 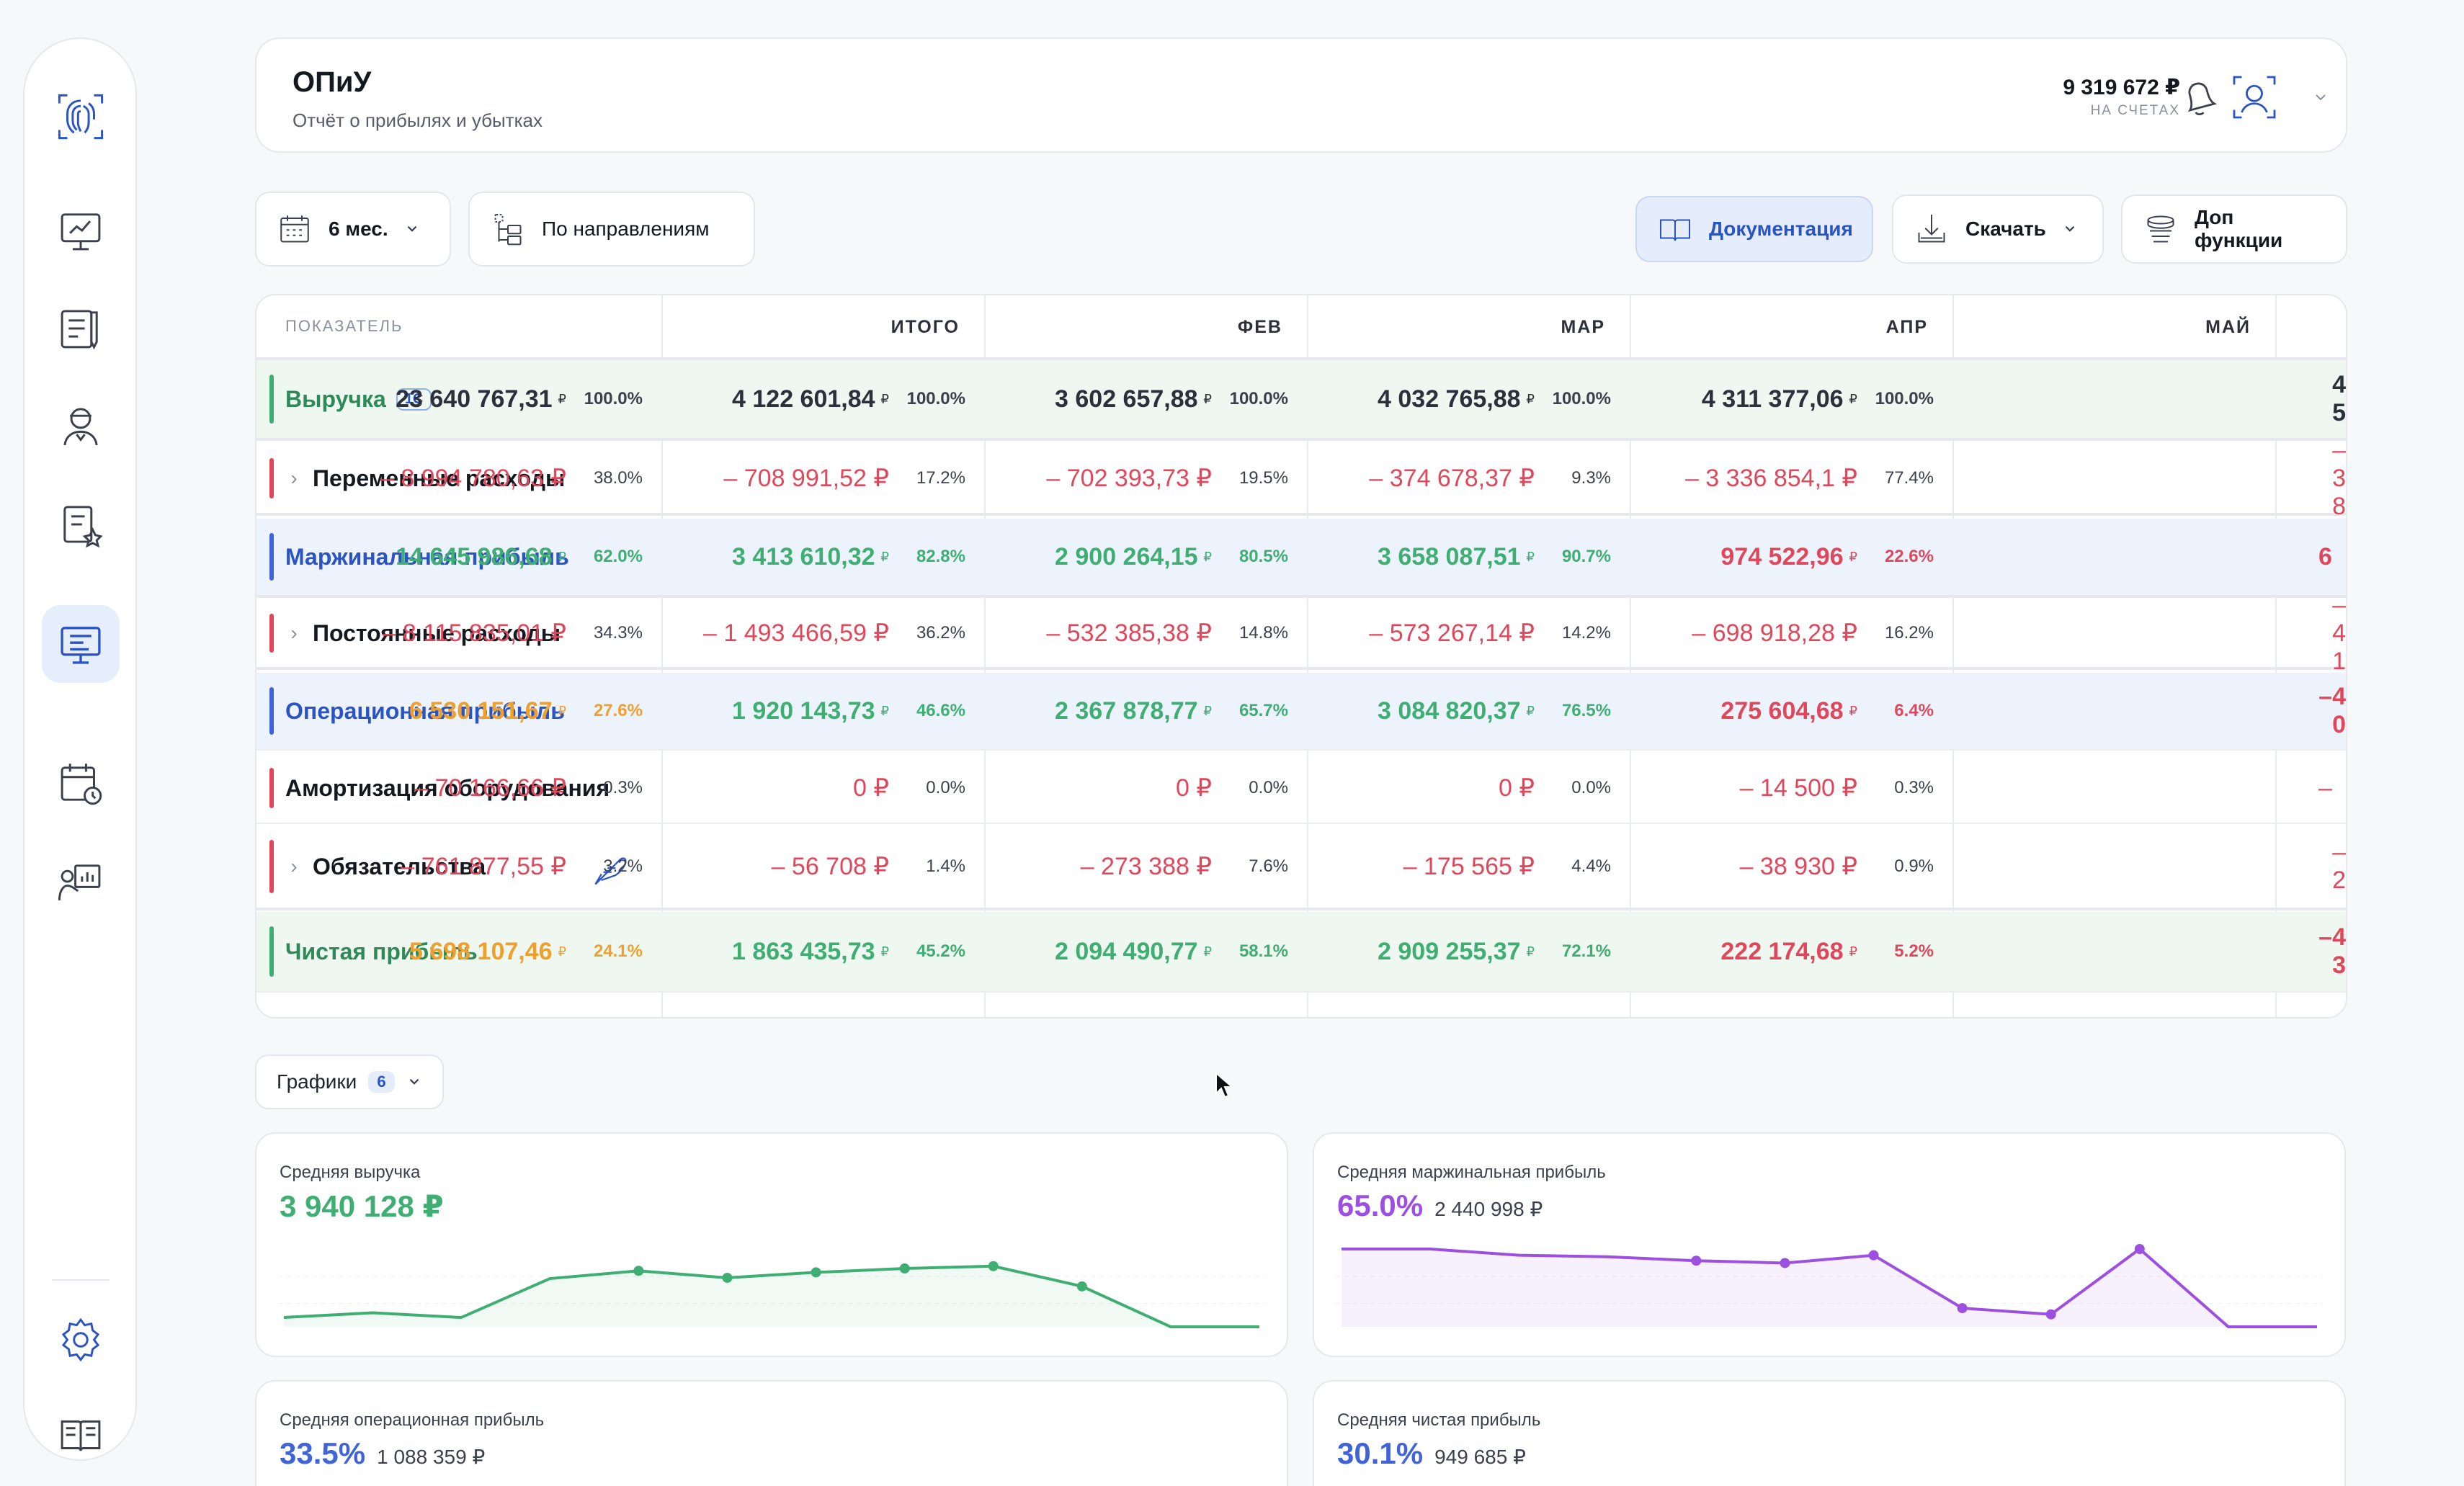 I want to click on table-cell: – 2, so click(x=2332, y=866).